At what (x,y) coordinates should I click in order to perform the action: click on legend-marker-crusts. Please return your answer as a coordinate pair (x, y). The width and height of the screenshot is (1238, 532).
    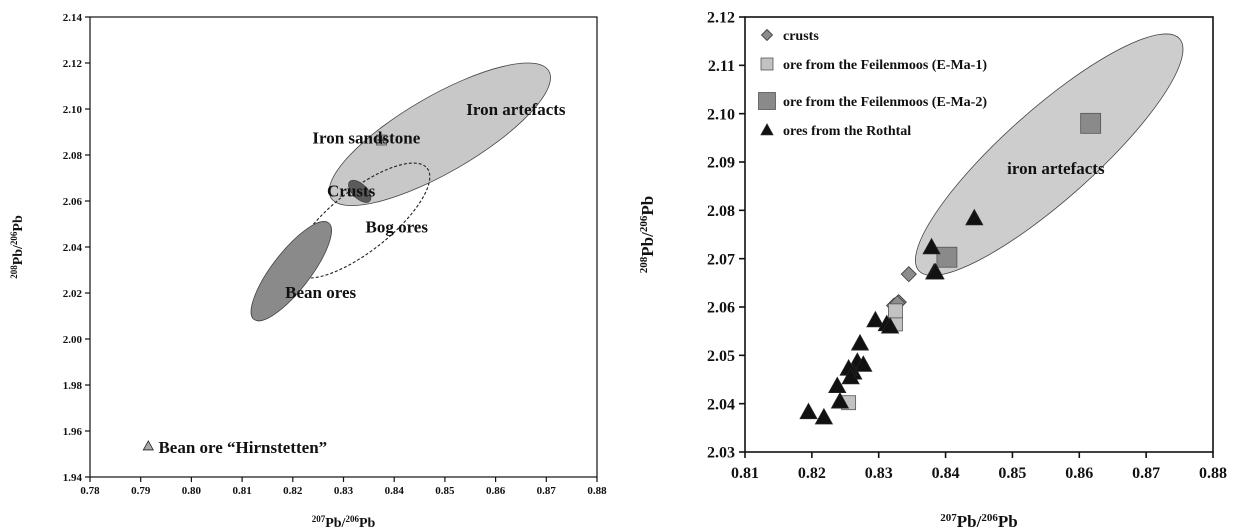
    Looking at the image, I should click on (767, 35).